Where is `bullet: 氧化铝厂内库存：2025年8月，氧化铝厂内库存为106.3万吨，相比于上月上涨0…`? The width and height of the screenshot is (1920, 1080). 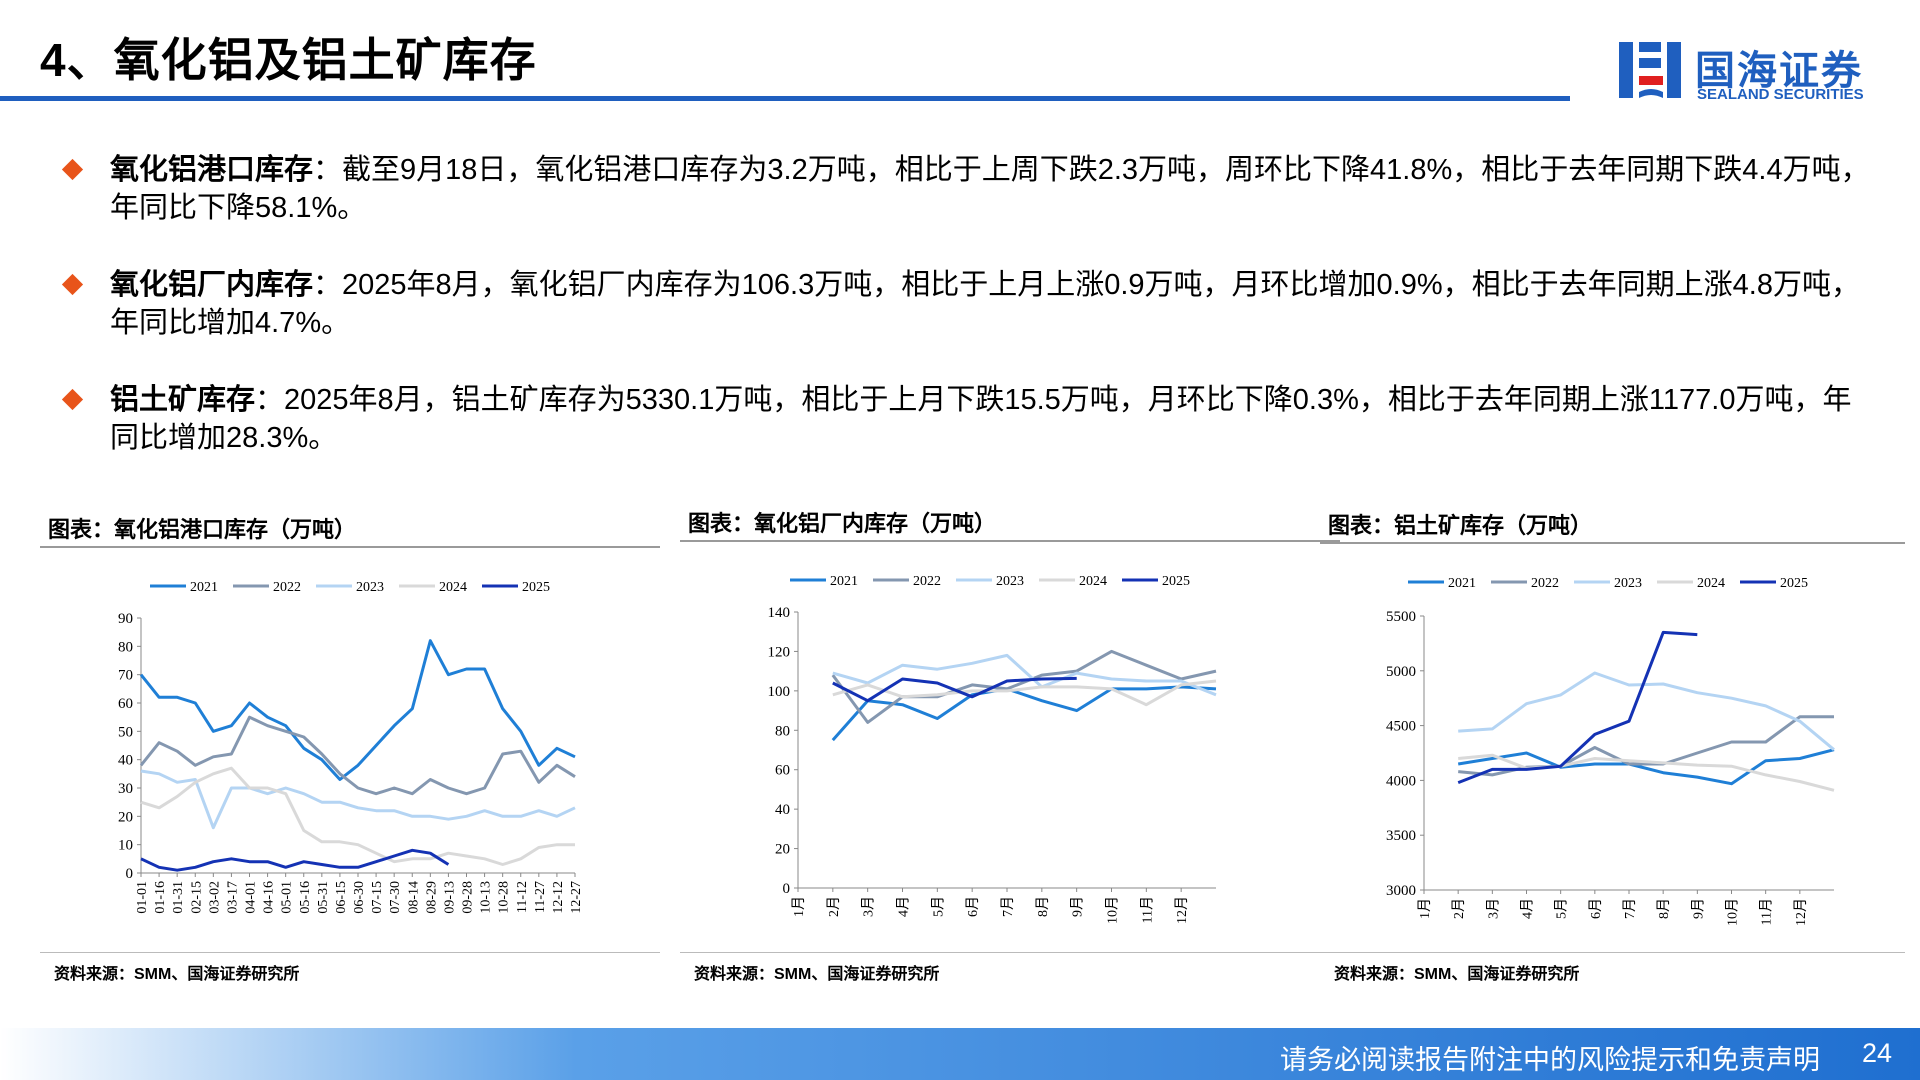
bullet: 氧化铝厂内库存：2025年8月，氧化铝厂内库存为106.3万吨，相比于上月上涨0… is located at coordinates (965, 304).